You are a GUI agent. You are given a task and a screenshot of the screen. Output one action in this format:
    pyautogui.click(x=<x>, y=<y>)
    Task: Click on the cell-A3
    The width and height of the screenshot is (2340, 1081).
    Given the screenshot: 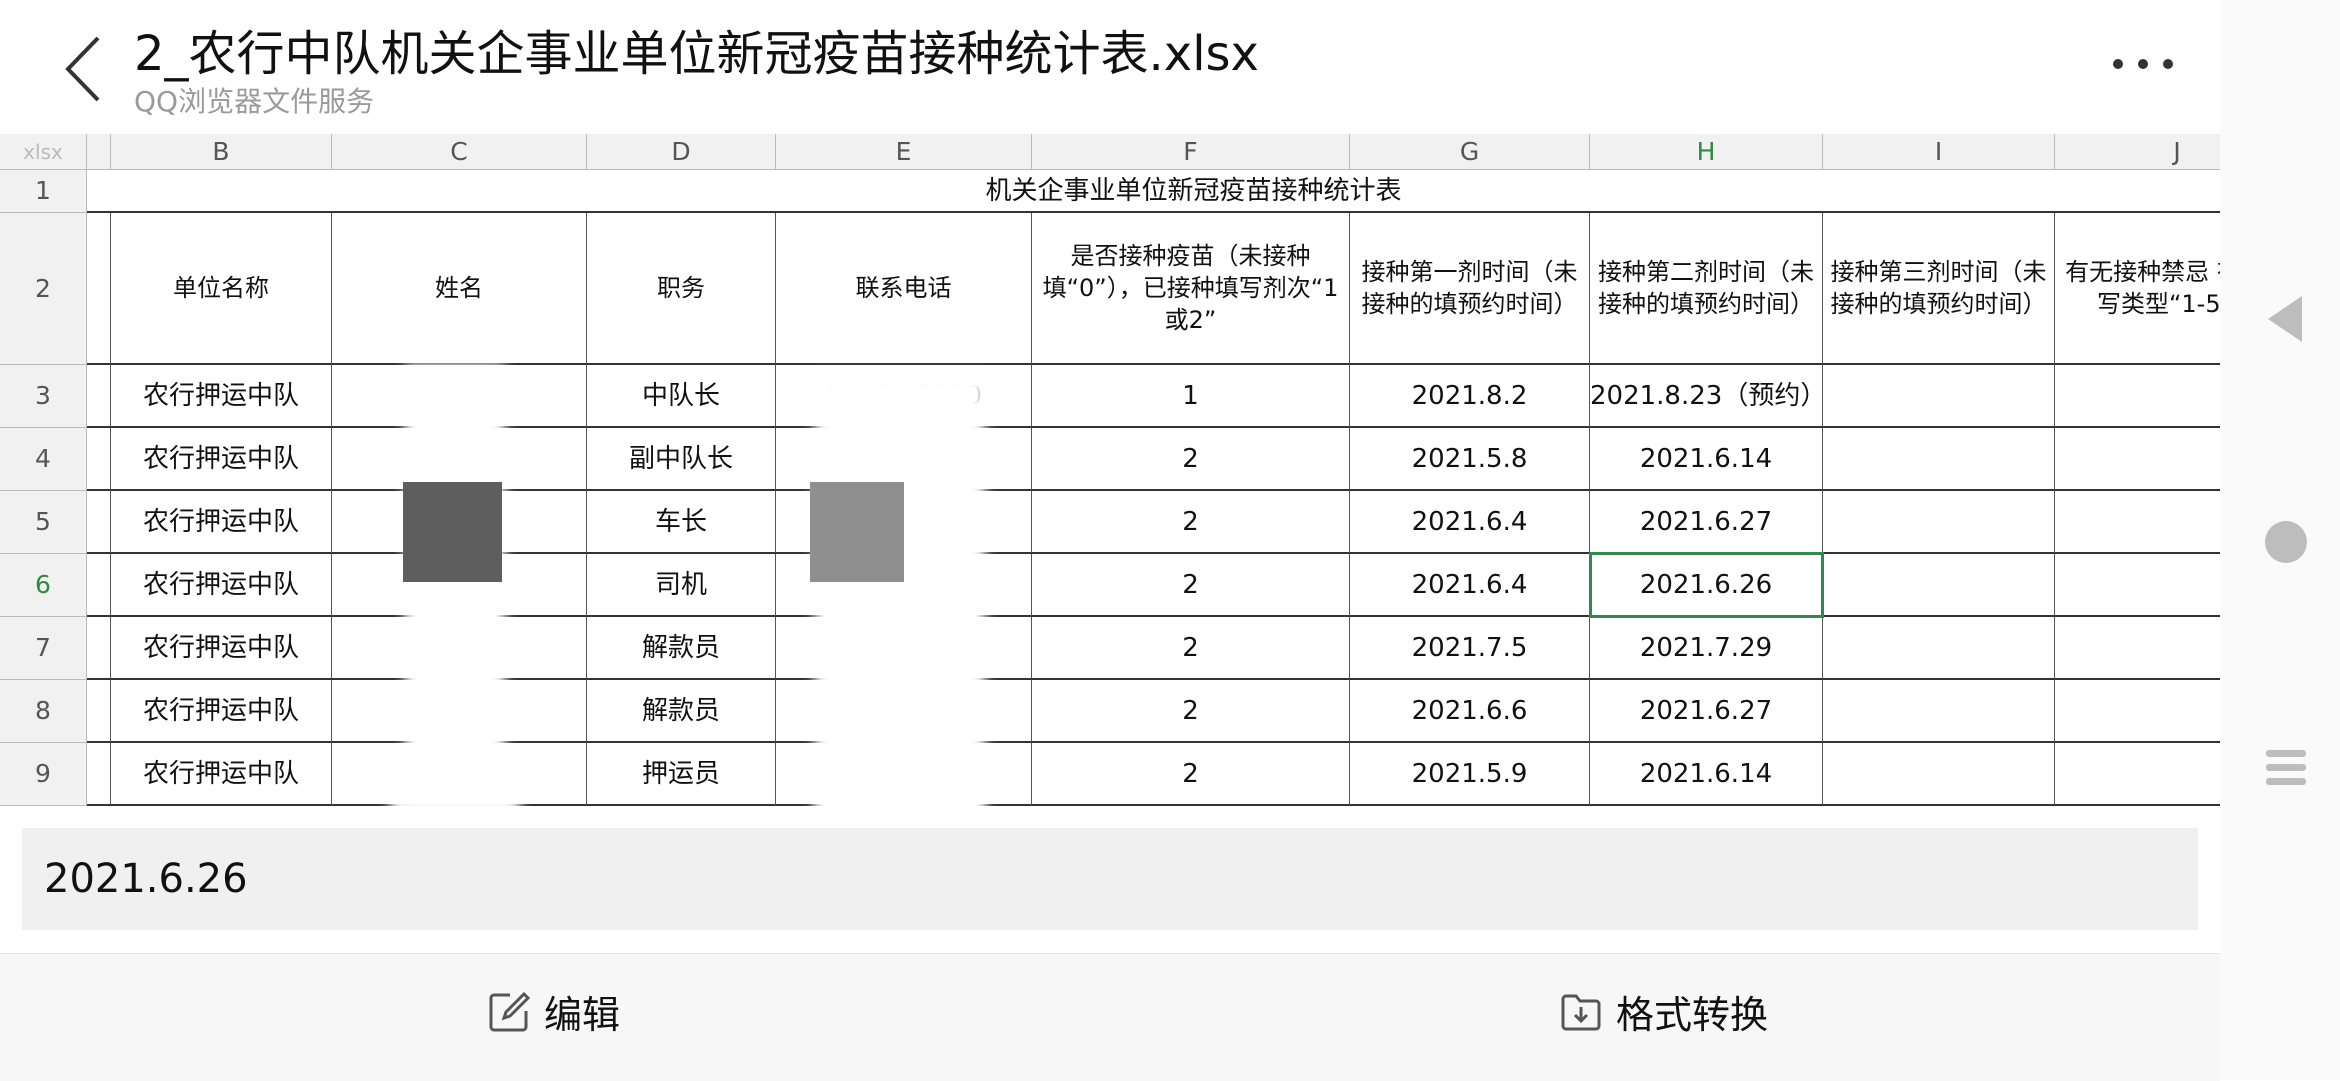 What is the action you would take?
    pyautogui.click(x=99, y=396)
    